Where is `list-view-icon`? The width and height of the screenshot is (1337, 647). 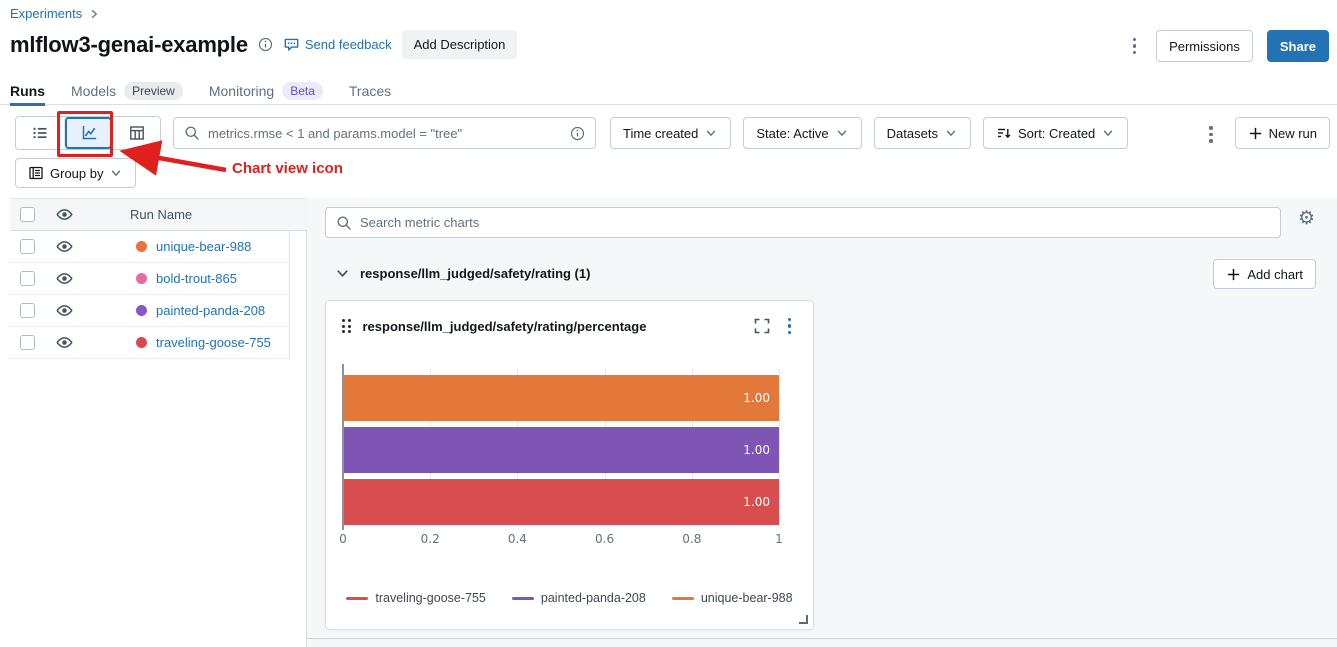 list-view-icon is located at coordinates (40, 133).